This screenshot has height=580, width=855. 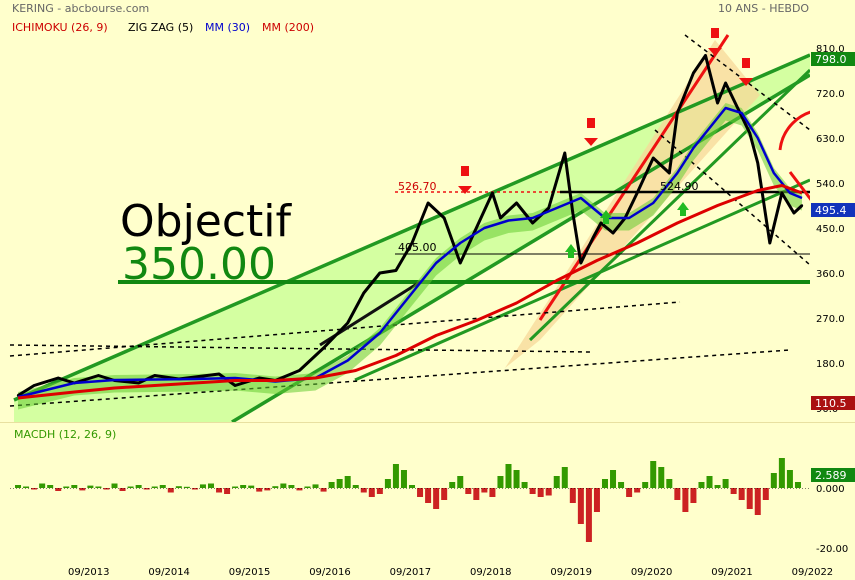 I want to click on max-price-badge, so click(x=833, y=59).